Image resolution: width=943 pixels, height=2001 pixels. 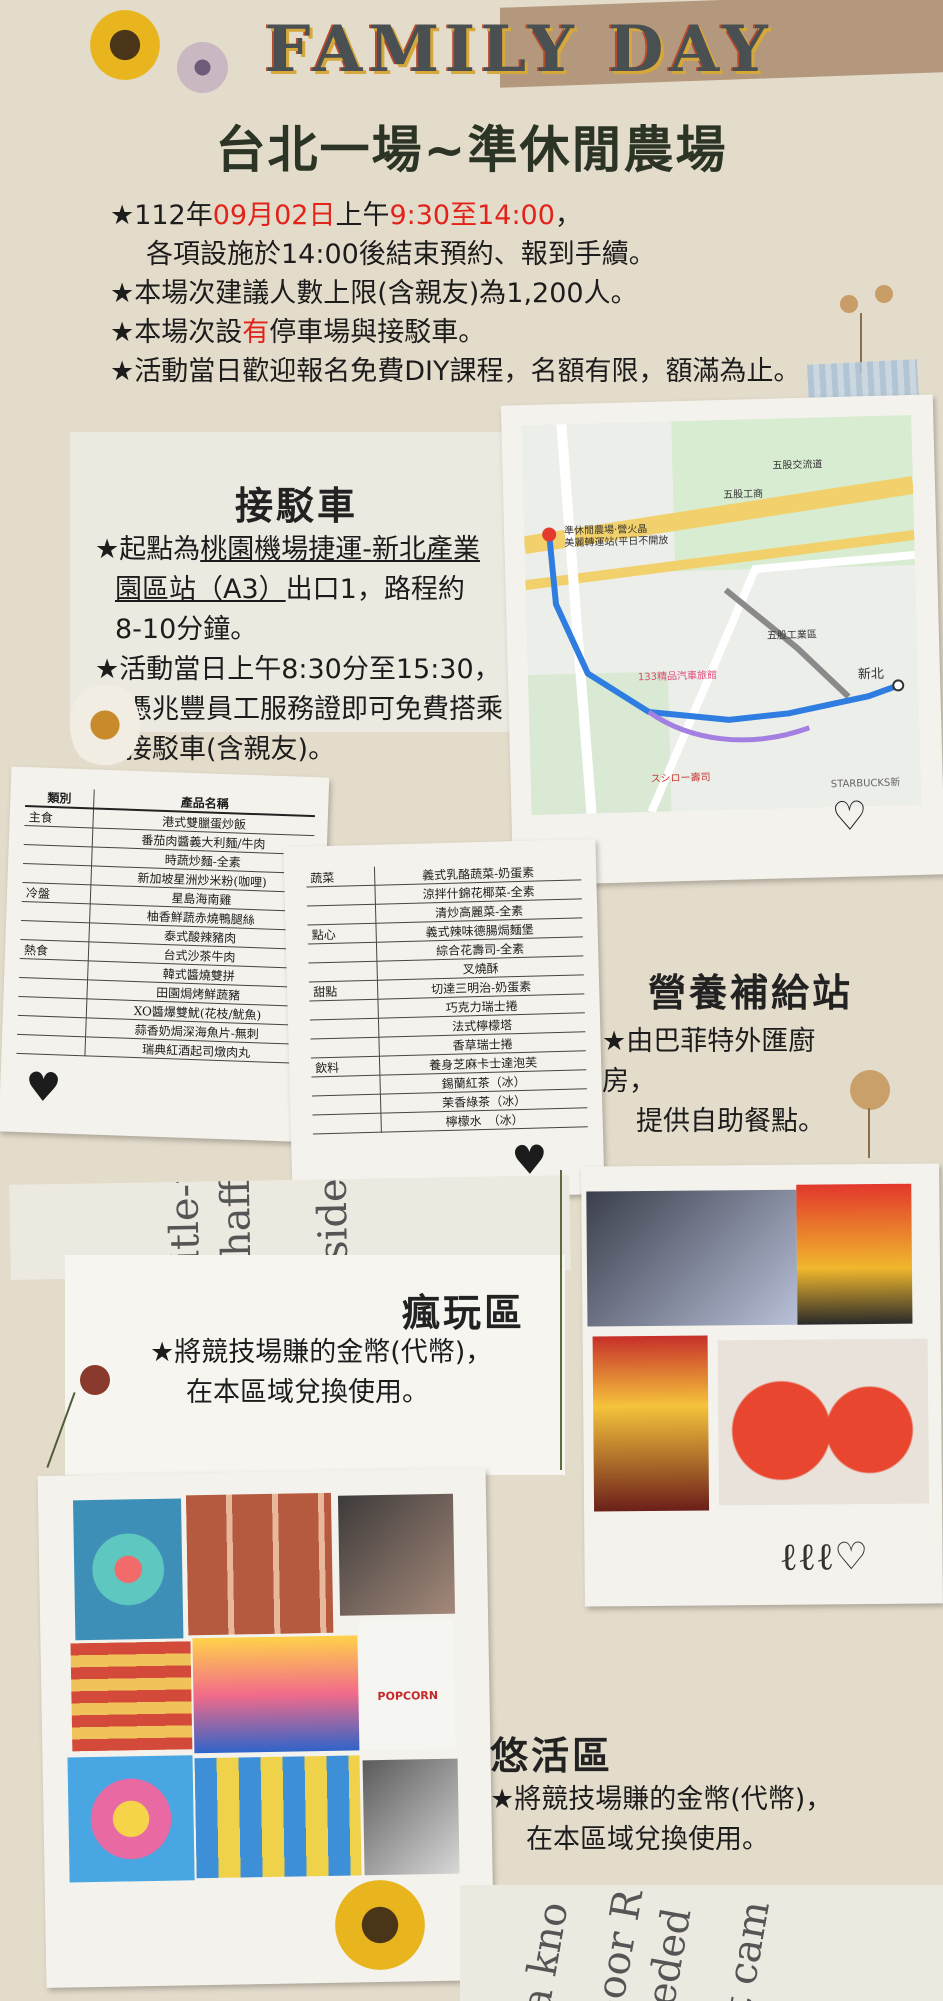 I want to click on plant-stem-icon, so click(x=561, y=1320).